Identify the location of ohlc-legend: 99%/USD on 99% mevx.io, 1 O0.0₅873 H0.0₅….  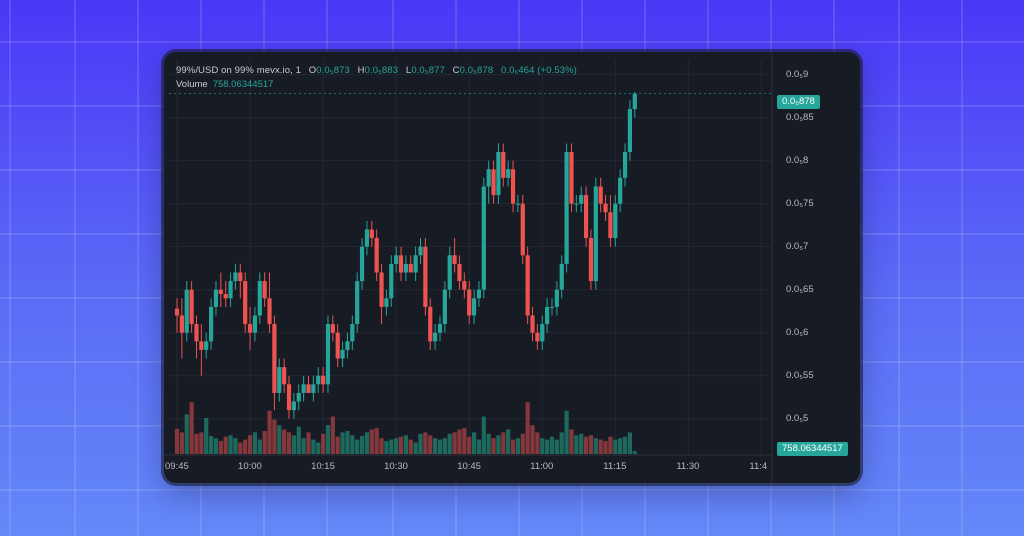
(376, 70).